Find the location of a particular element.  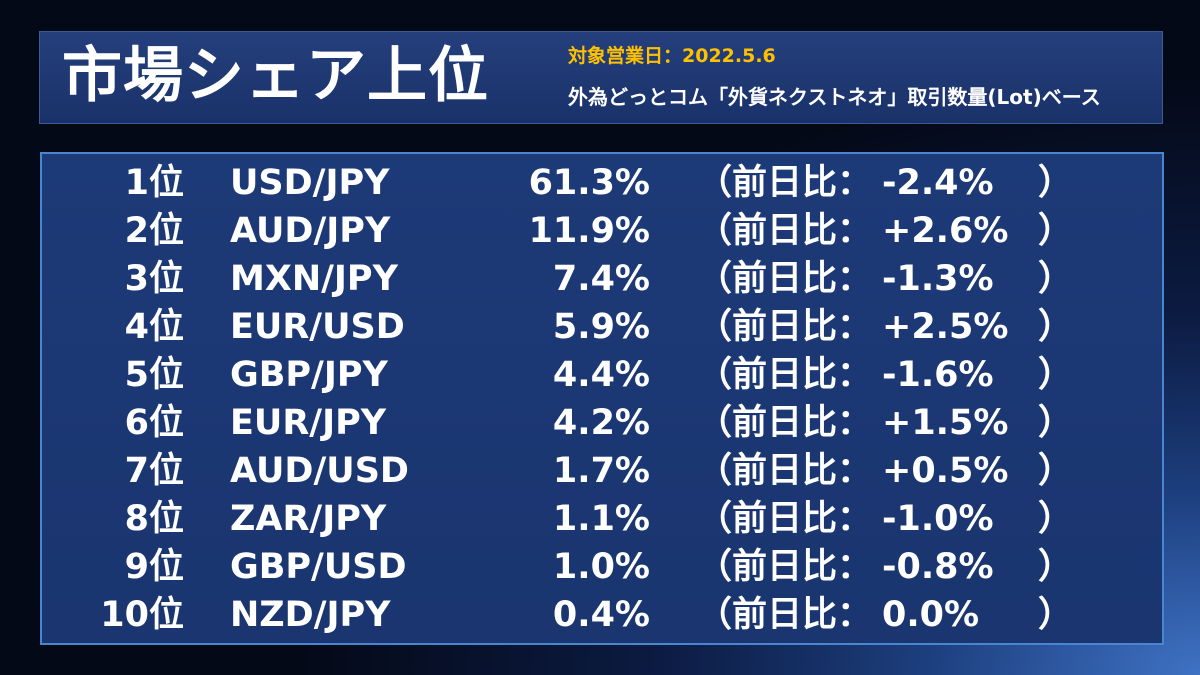

ranking-row: 6位 EUR/JPY 4.2% （前日比： +1.5% ） is located at coordinates (602, 423).